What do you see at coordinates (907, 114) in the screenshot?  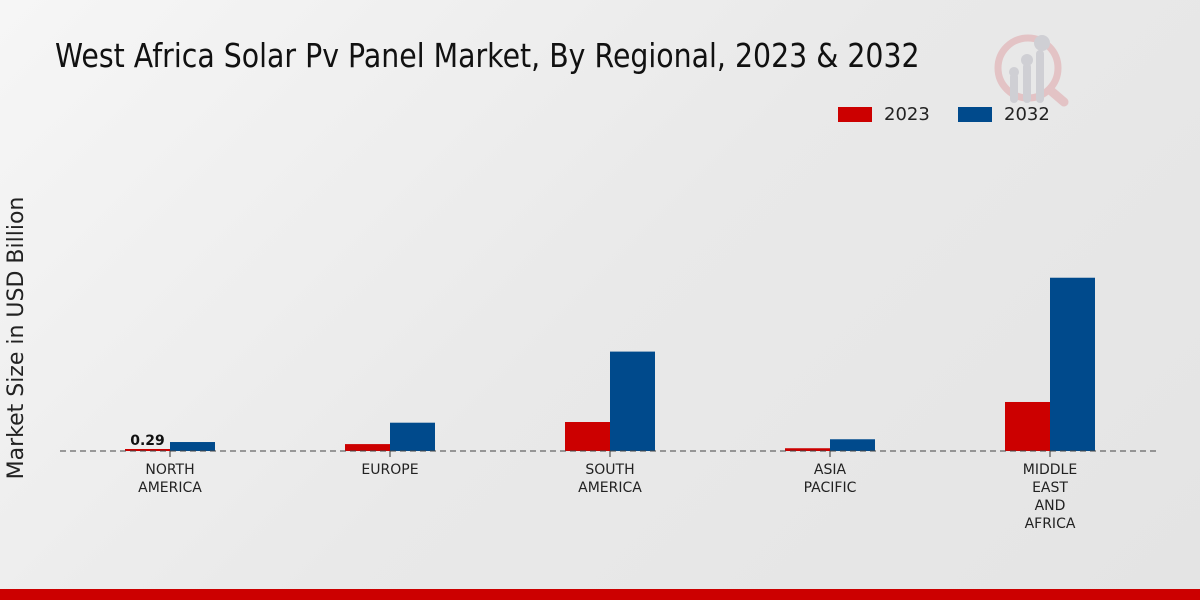 I see `legend-label-2023: 2023` at bounding box center [907, 114].